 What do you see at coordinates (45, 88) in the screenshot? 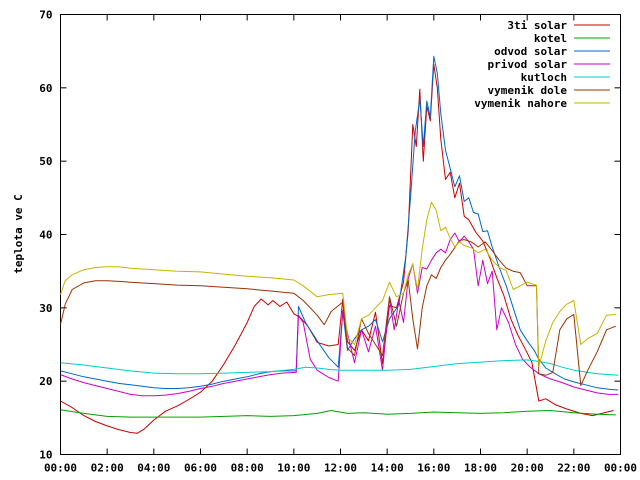
I see `y-tick-label: 60` at bounding box center [45, 88].